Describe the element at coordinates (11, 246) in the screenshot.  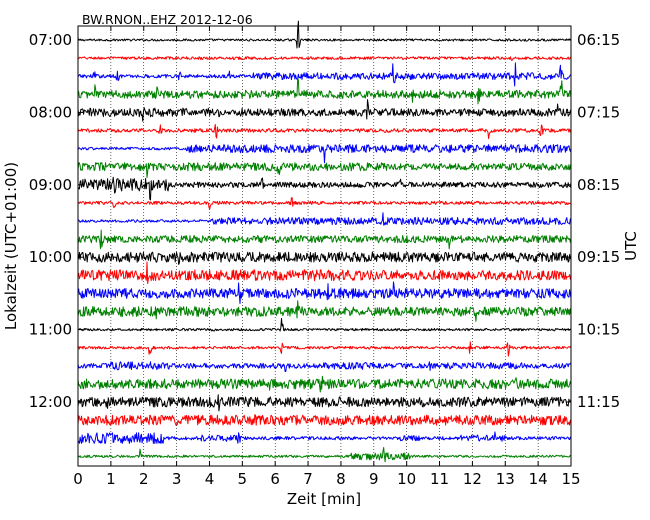
I see `left-axis-label: Lokalzeit (UTC+01:00)` at that location.